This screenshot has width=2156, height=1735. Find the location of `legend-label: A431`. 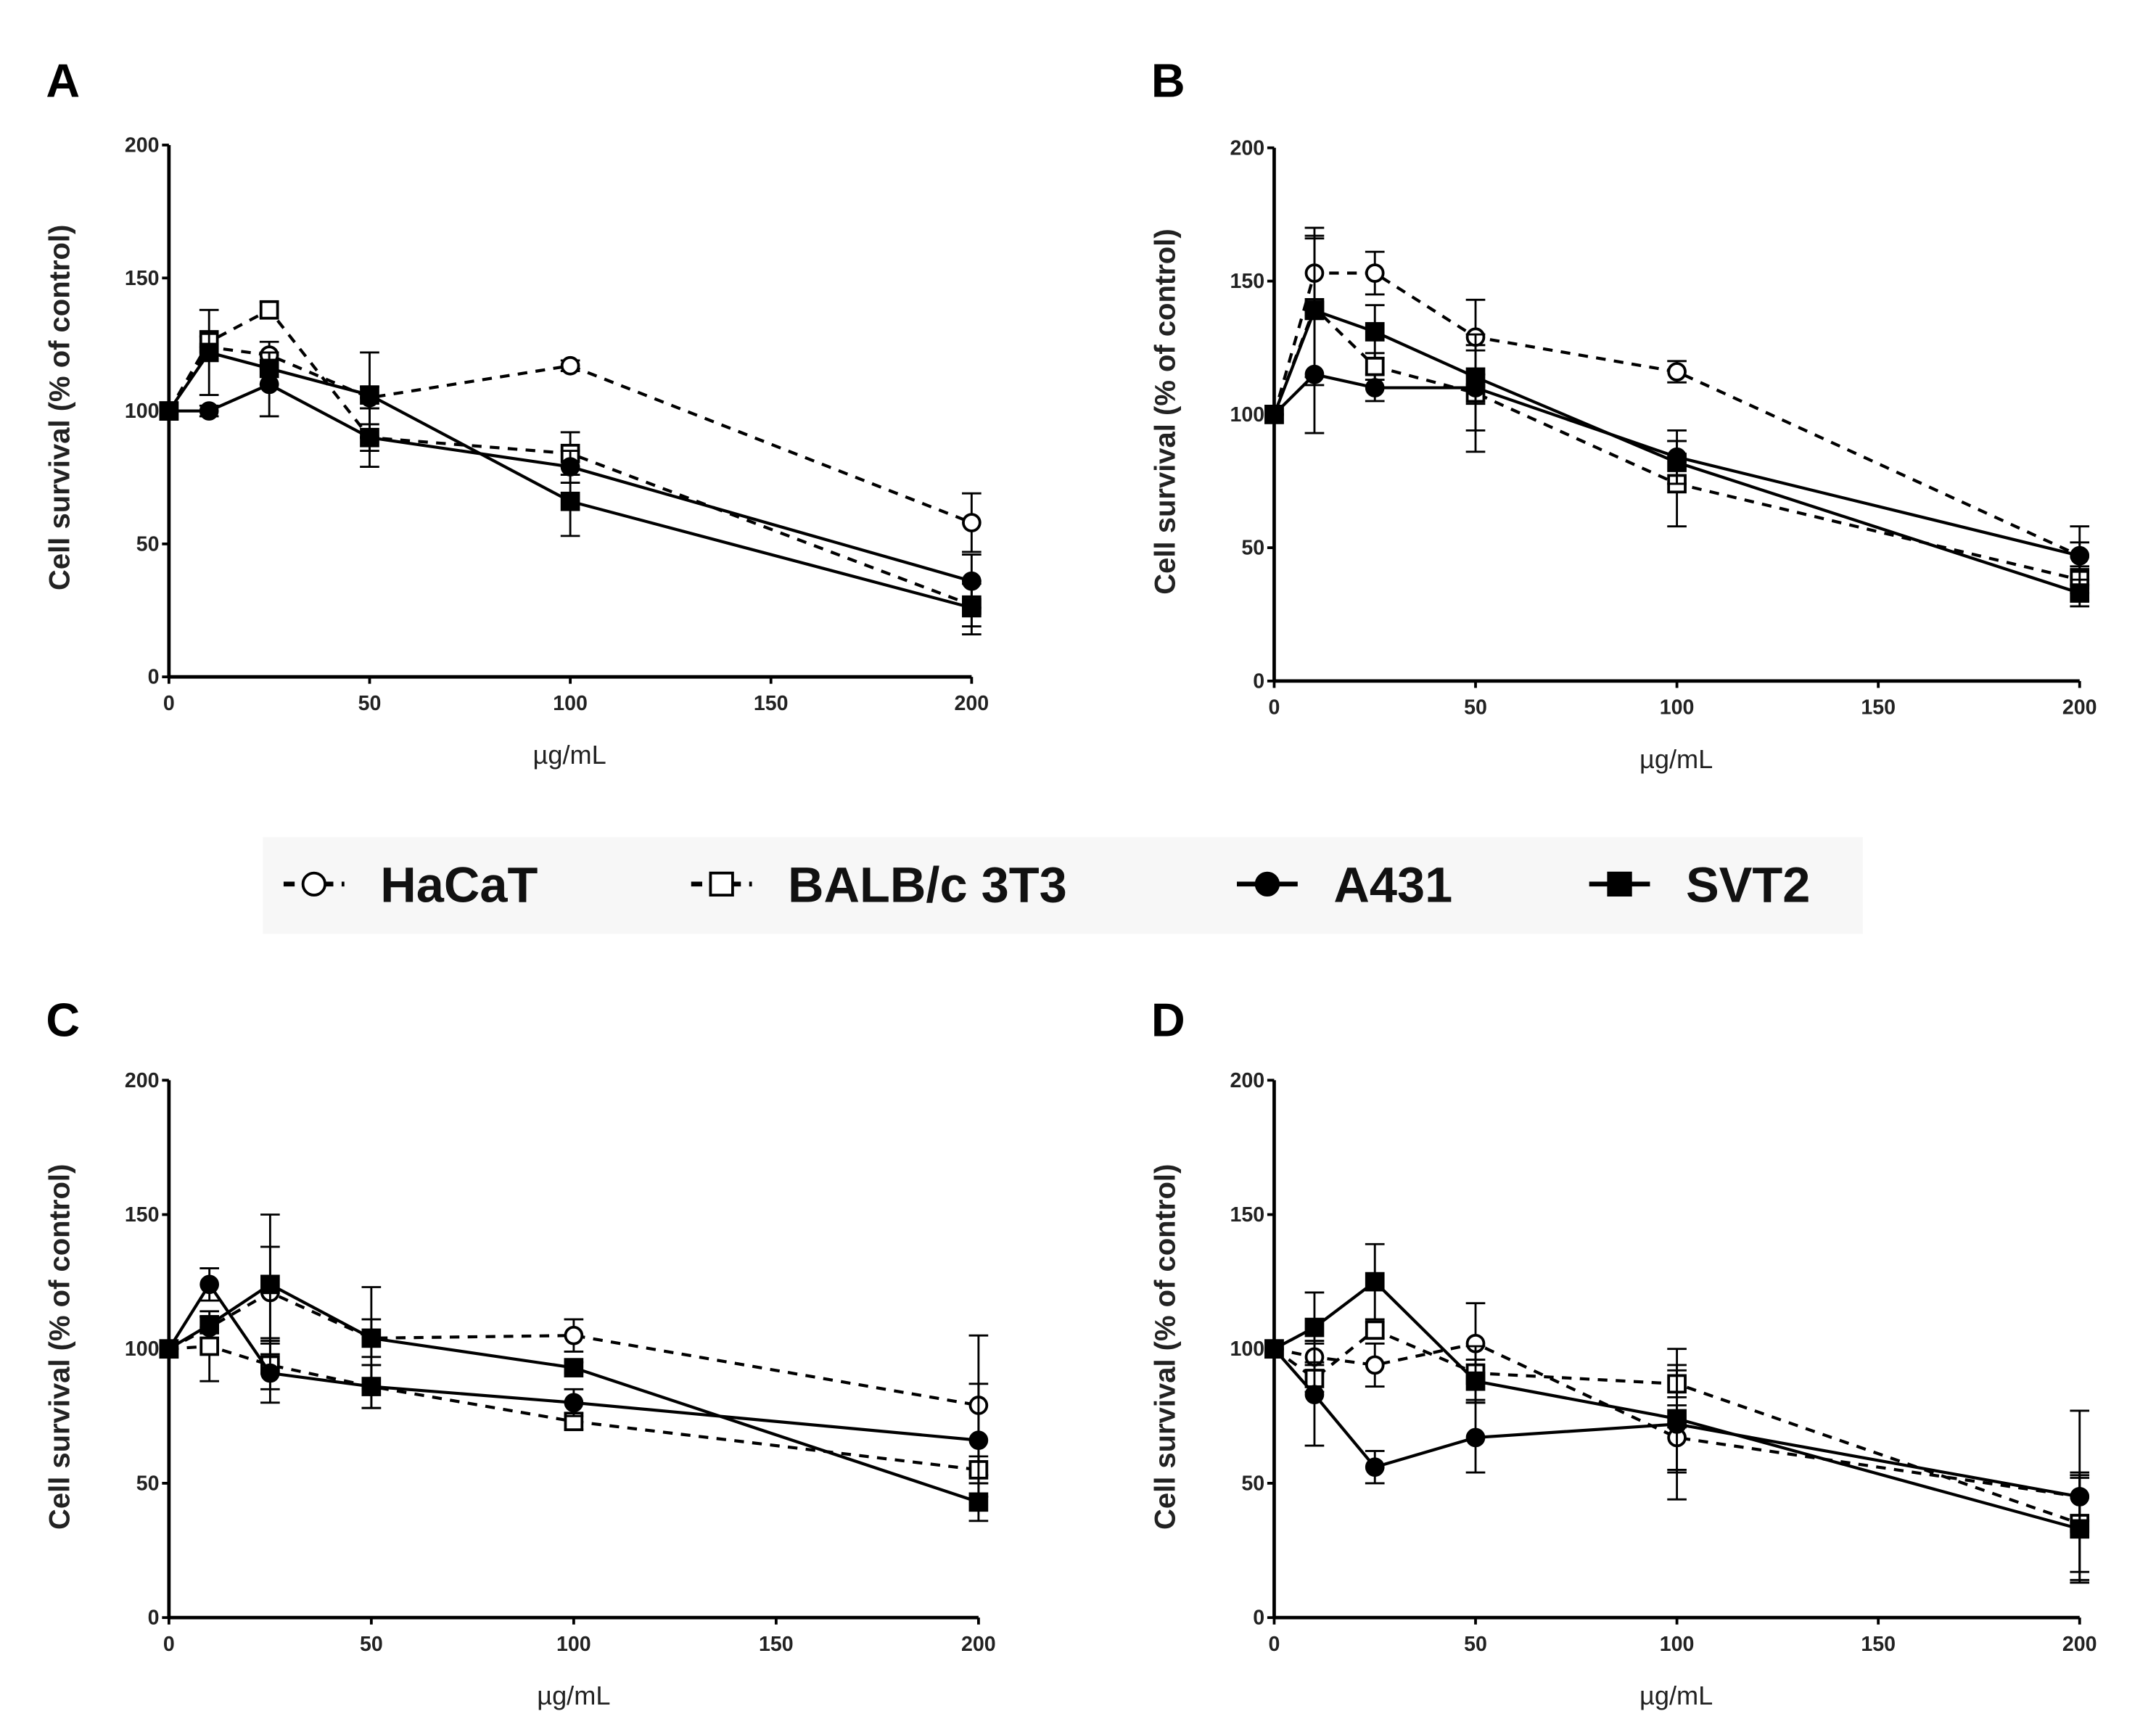

legend-label: A431 is located at coordinates (1392, 885).